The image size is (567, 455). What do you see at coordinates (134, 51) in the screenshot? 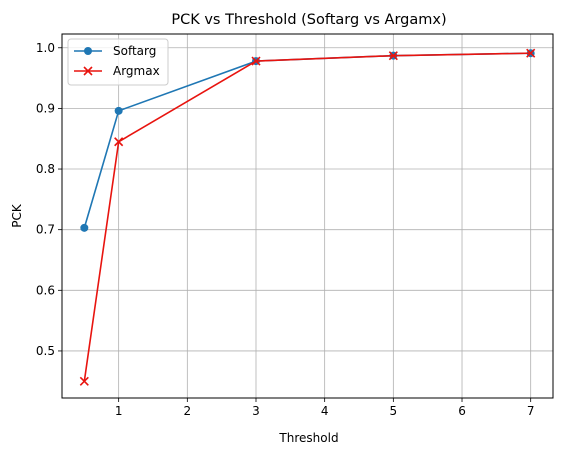
I see `legend-label: Softarg` at bounding box center [134, 51].